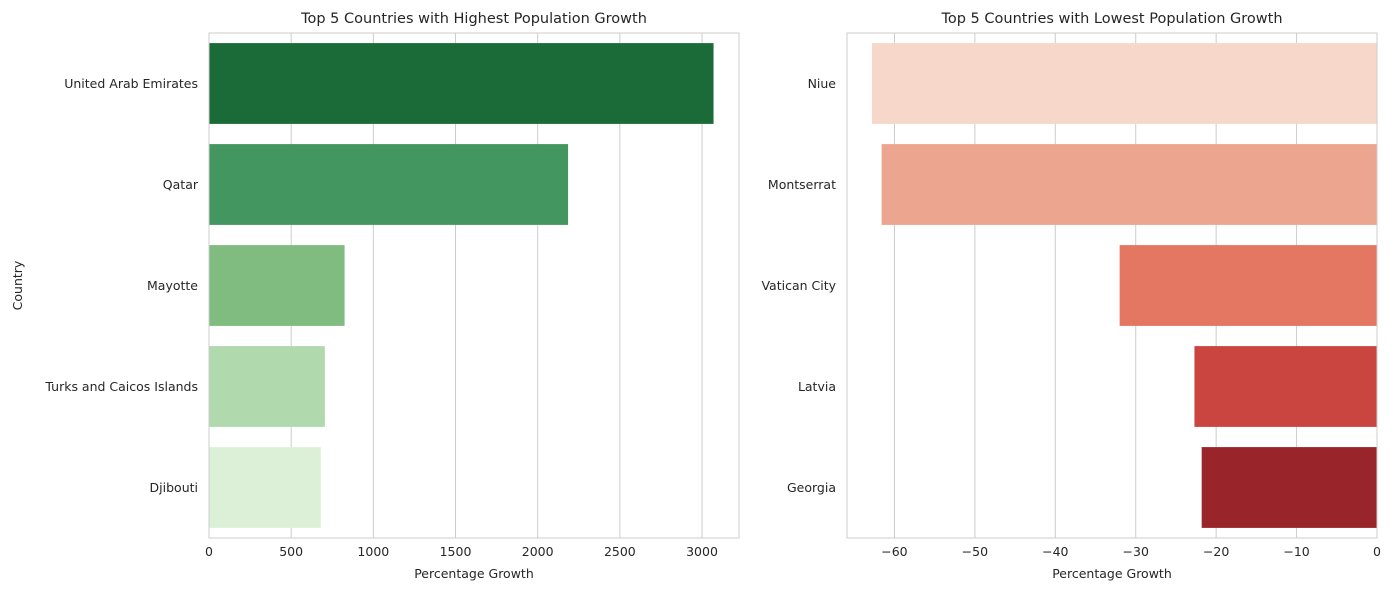  Describe the element at coordinates (620, 551) in the screenshot. I see `x-tick-label: 2500` at that location.